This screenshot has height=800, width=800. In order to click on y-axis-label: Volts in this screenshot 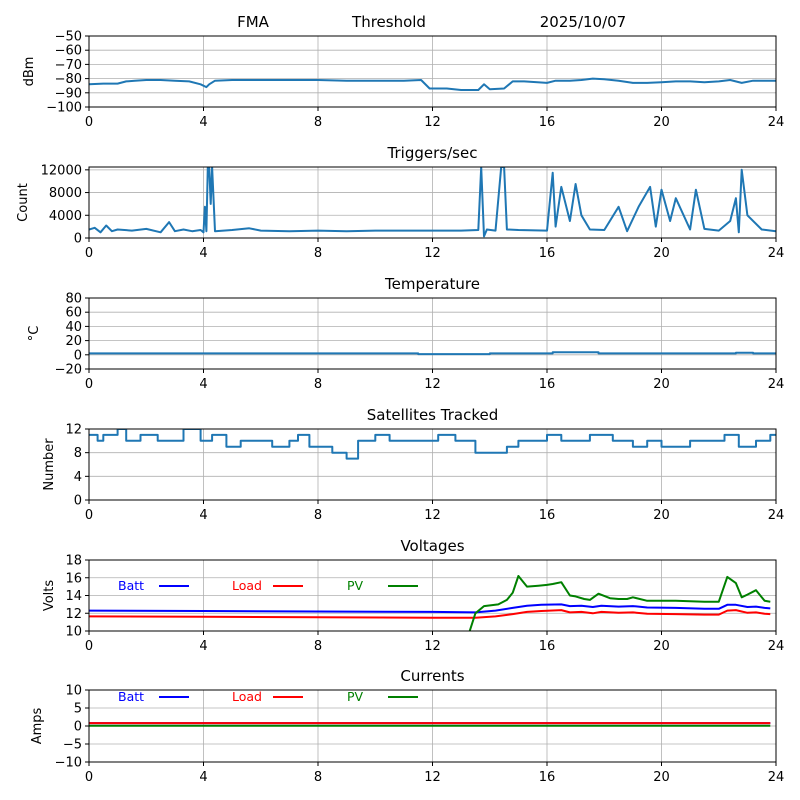, I will do `click(49, 596)`.